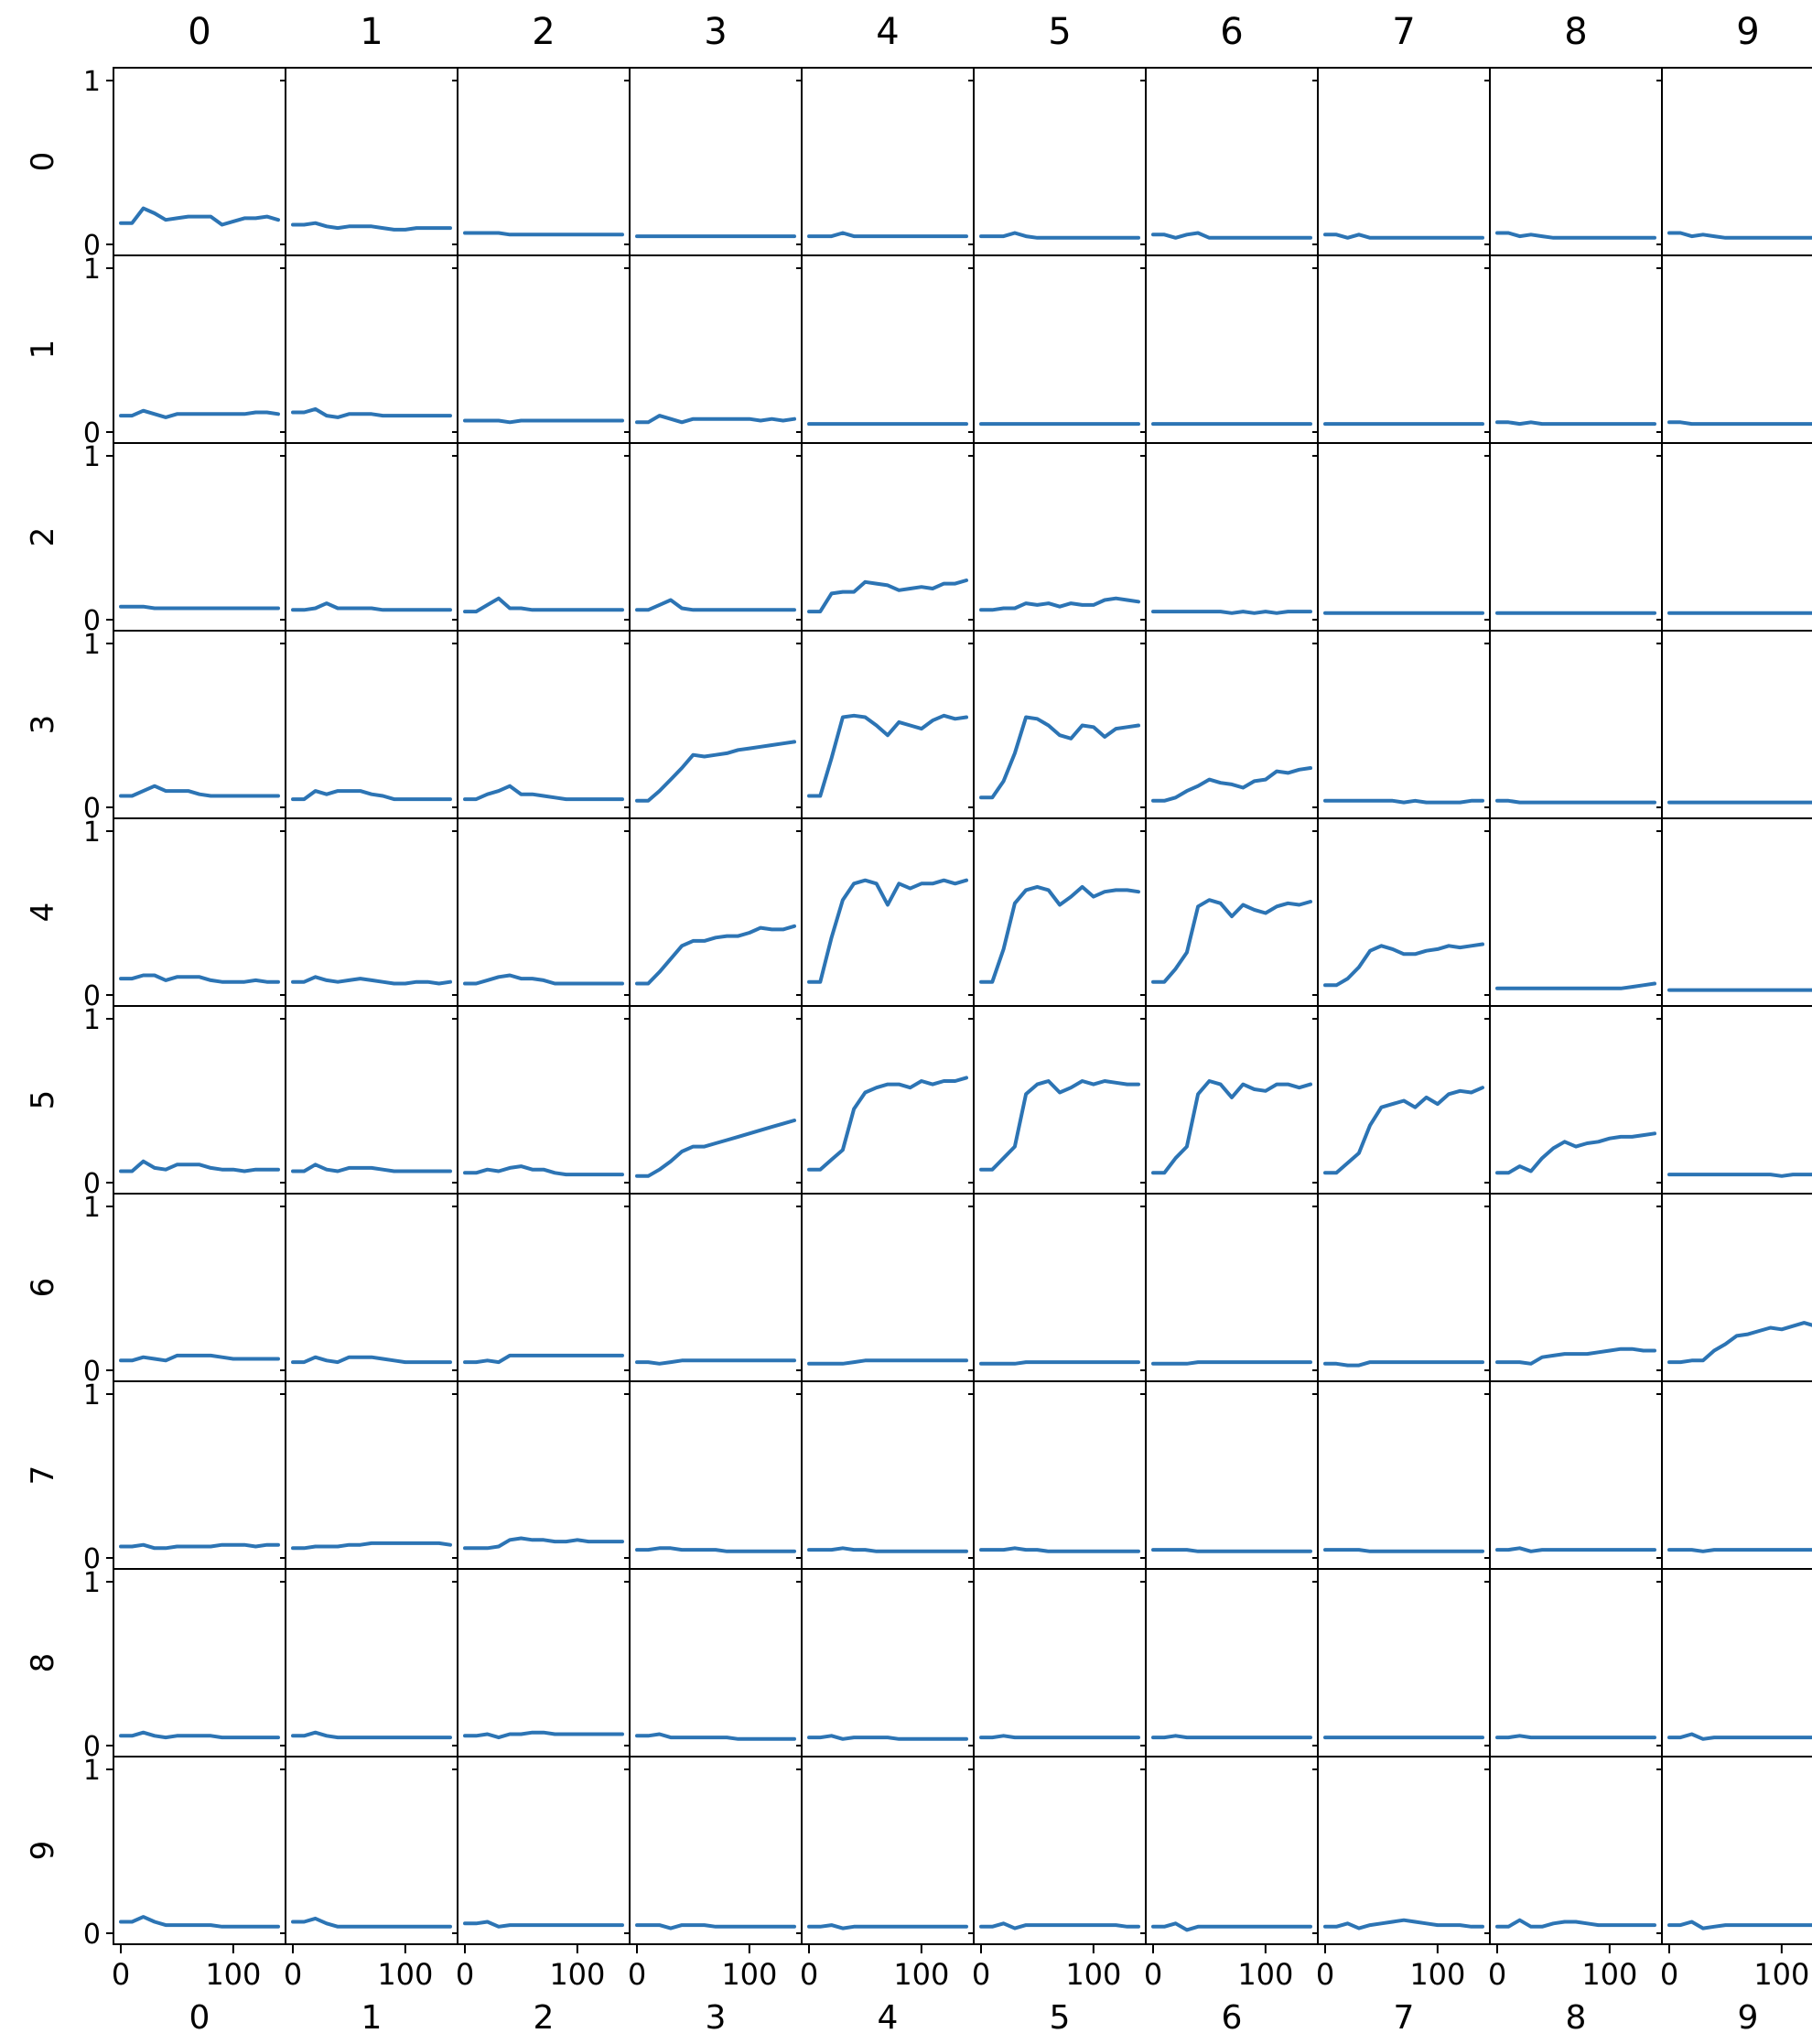 The image size is (1812, 2044). I want to click on x-tick-label-2-1: 100, so click(577, 1975).